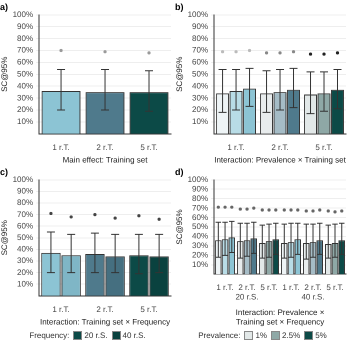 Image resolution: width=350 pixels, height=345 pixels. What do you see at coordinates (134, 335) in the screenshot?
I see `legend-label: 40 r.S.` at bounding box center [134, 335].